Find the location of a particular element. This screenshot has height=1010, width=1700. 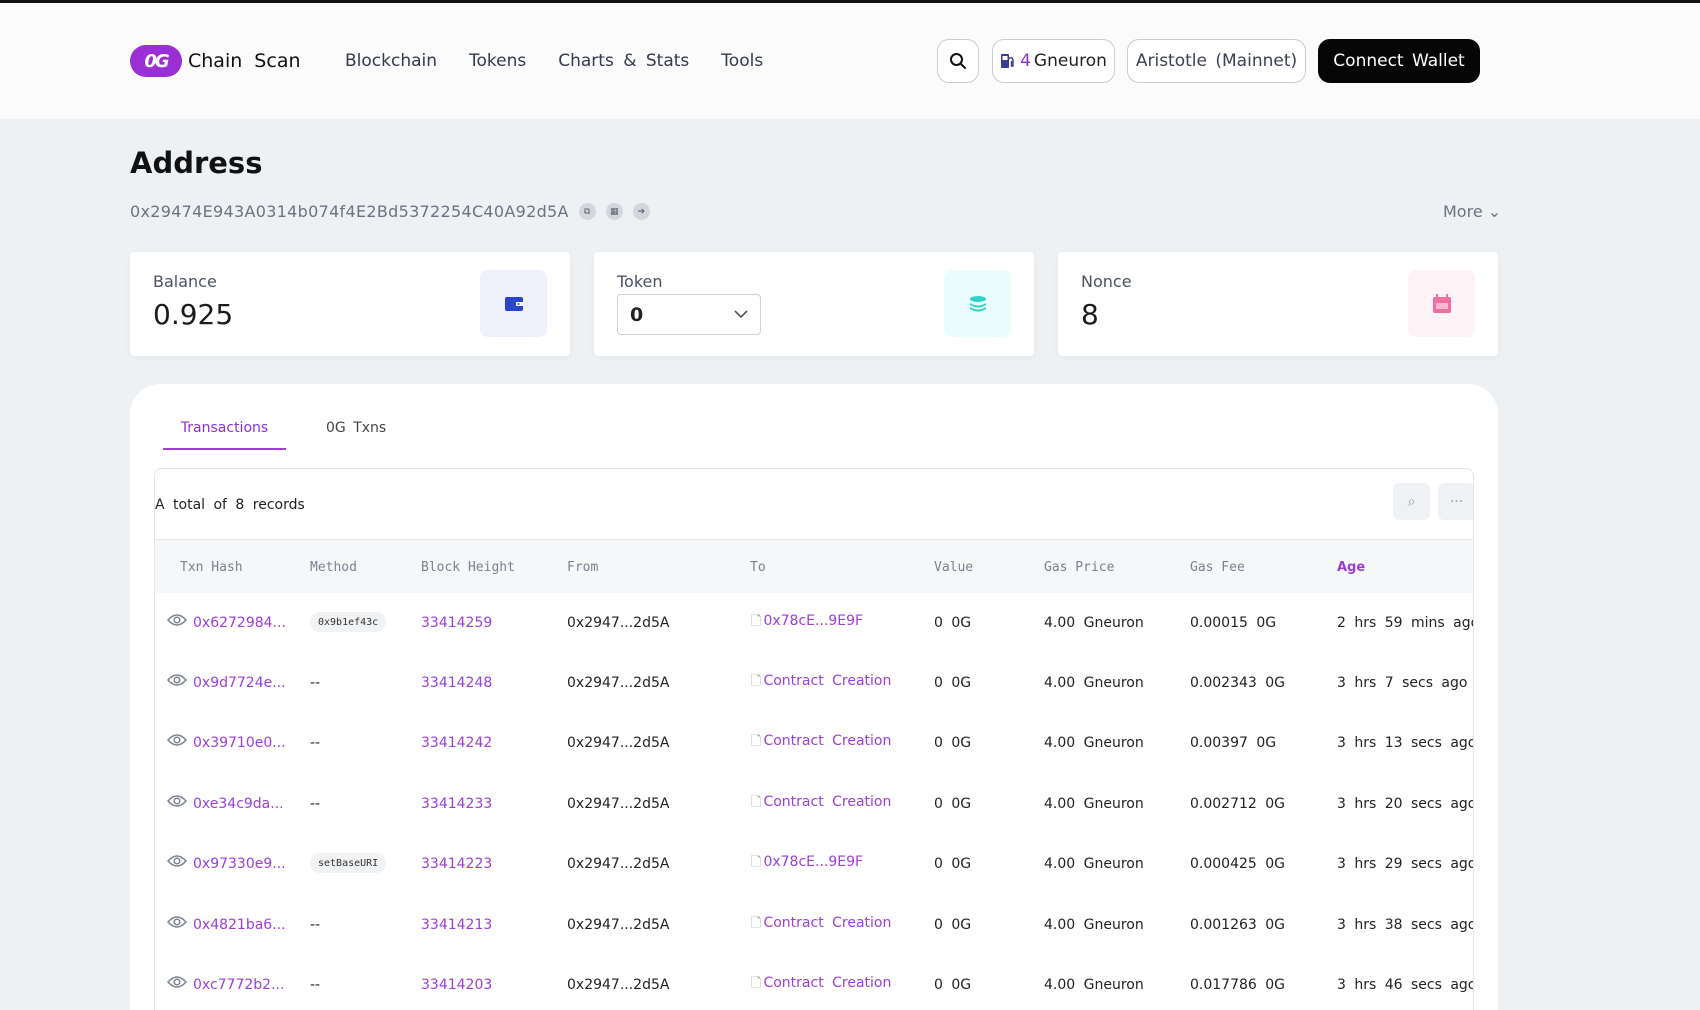

logo: 0G Chain Scan is located at coordinates (215, 61).